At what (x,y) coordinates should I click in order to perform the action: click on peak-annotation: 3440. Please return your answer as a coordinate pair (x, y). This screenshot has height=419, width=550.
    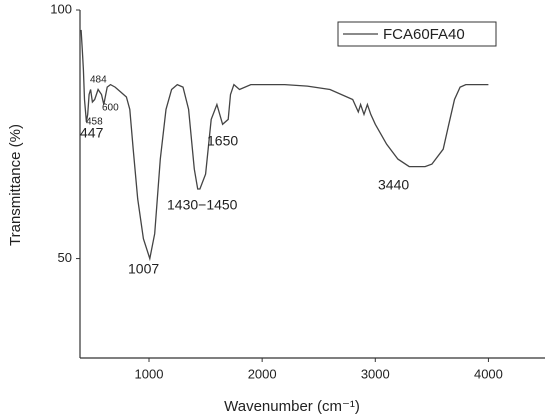
    Looking at the image, I should click on (393, 185).